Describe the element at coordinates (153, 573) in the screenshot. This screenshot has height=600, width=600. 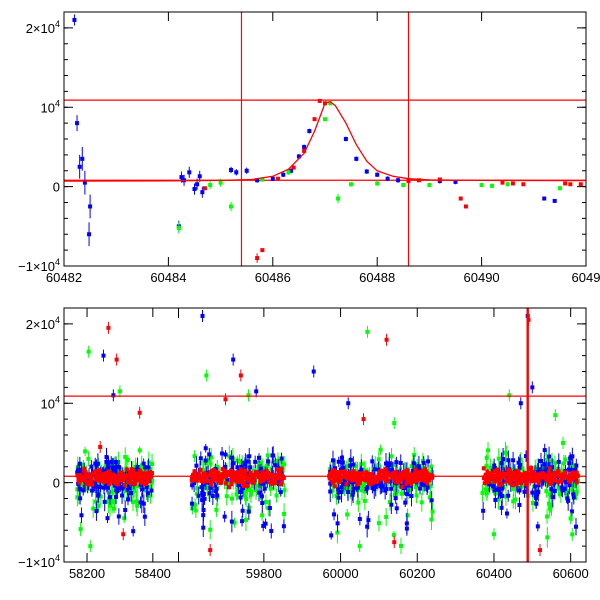
I see `bot-x-tick-label: 58400` at that location.